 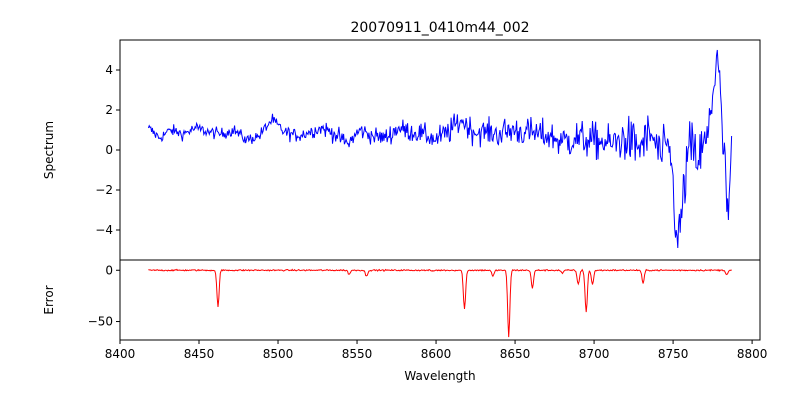 What do you see at coordinates (104, 230) in the screenshot?
I see `spectrum-ytick-label: −4` at bounding box center [104, 230].